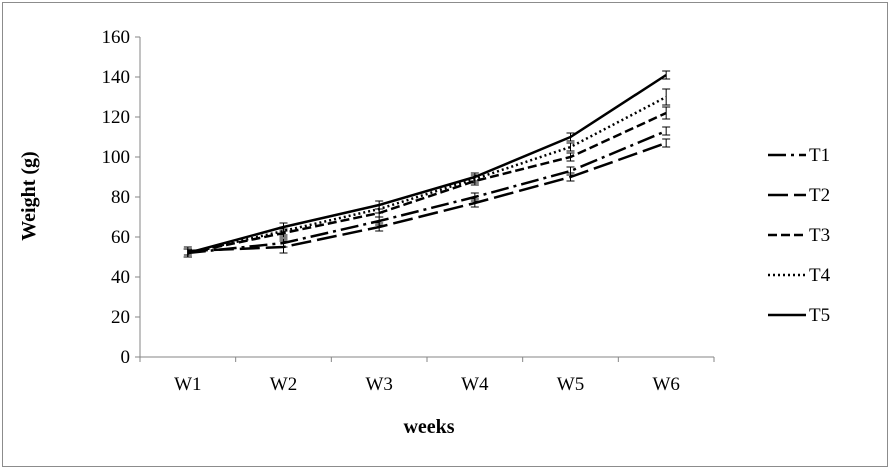 This screenshot has height=472, width=893. I want to click on series-line-t2, so click(427, 197).